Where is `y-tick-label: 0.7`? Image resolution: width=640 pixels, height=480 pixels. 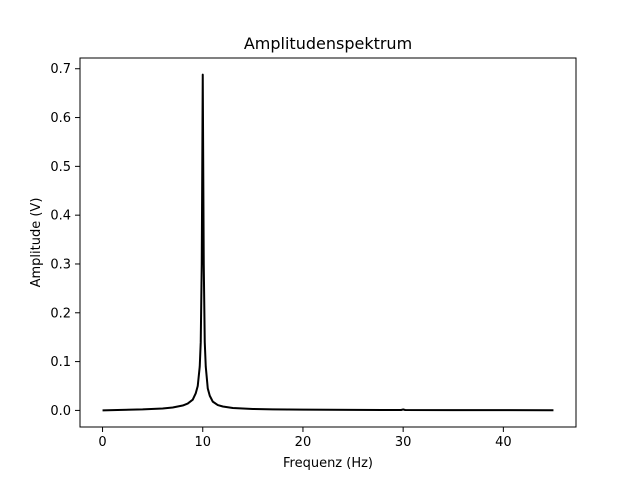
y-tick-label: 0.7 is located at coordinates (60, 69).